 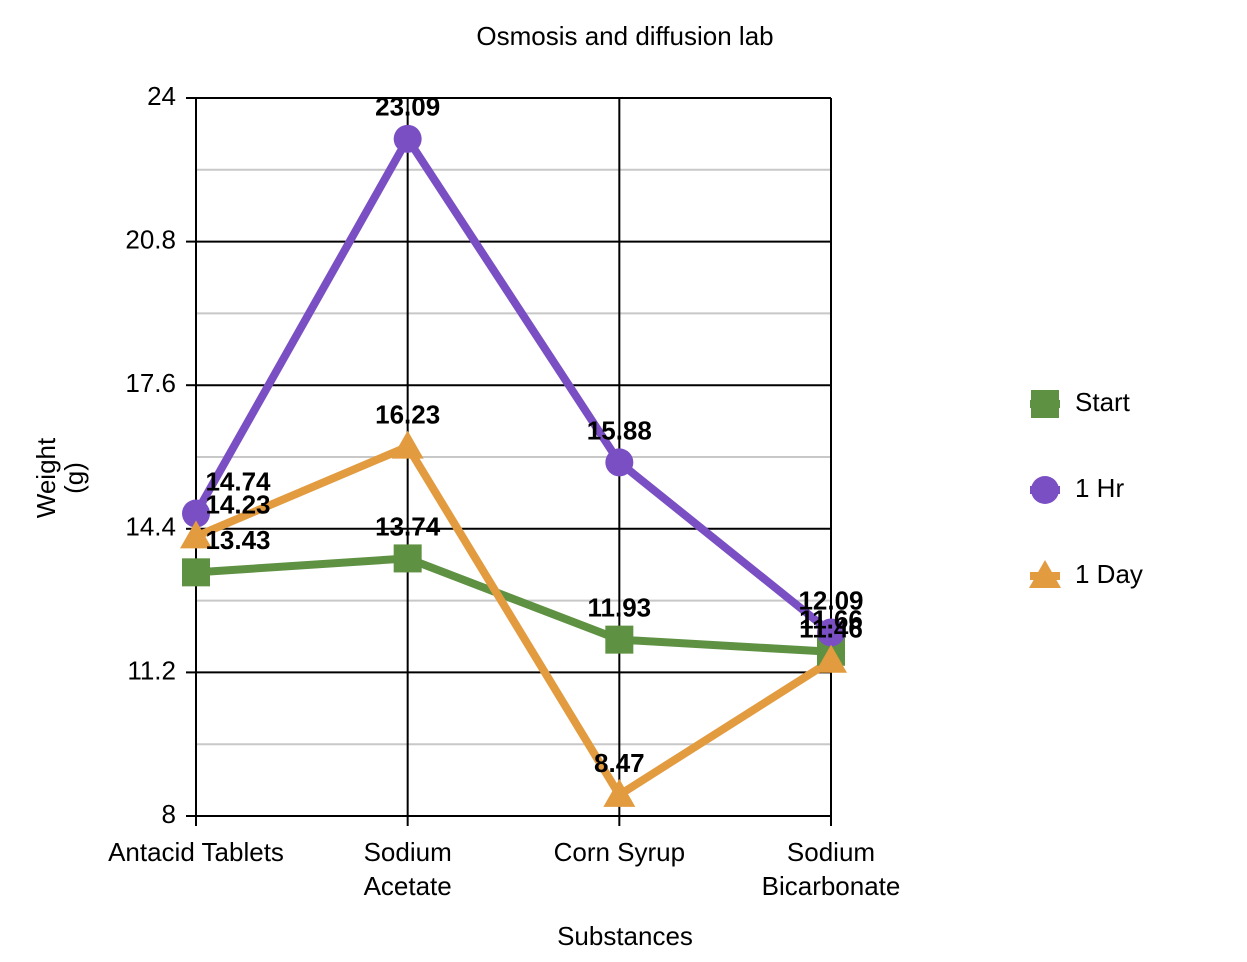 I want to click on legend-label: Start, so click(x=1103, y=402).